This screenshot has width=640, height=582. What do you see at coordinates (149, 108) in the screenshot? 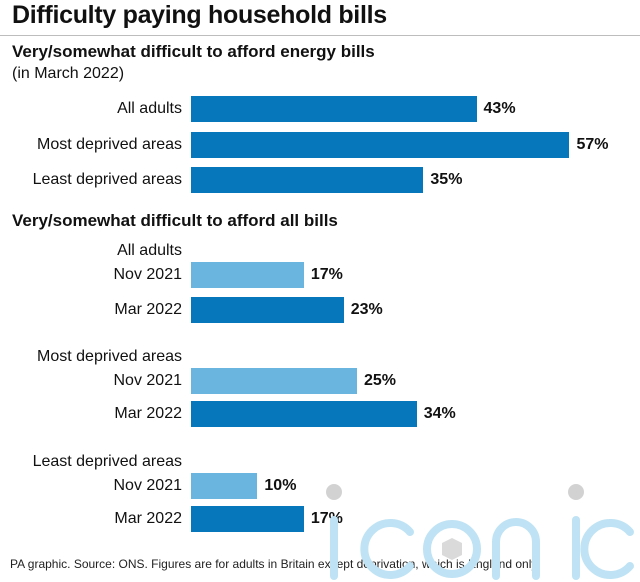
I see `energy-0-label: All adults` at bounding box center [149, 108].